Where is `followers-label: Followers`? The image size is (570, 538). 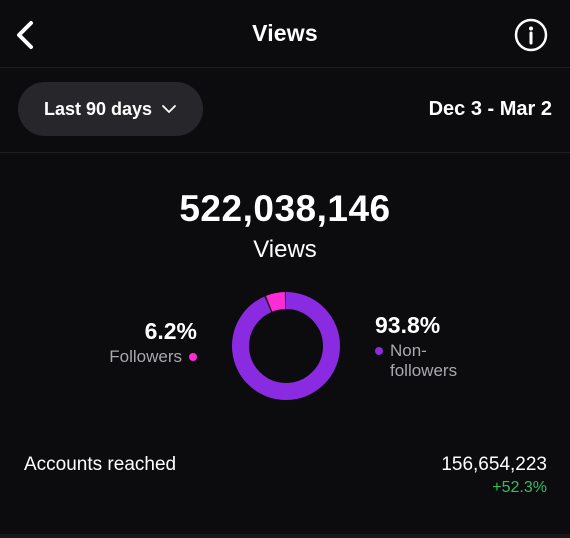 followers-label: Followers is located at coordinates (145, 356).